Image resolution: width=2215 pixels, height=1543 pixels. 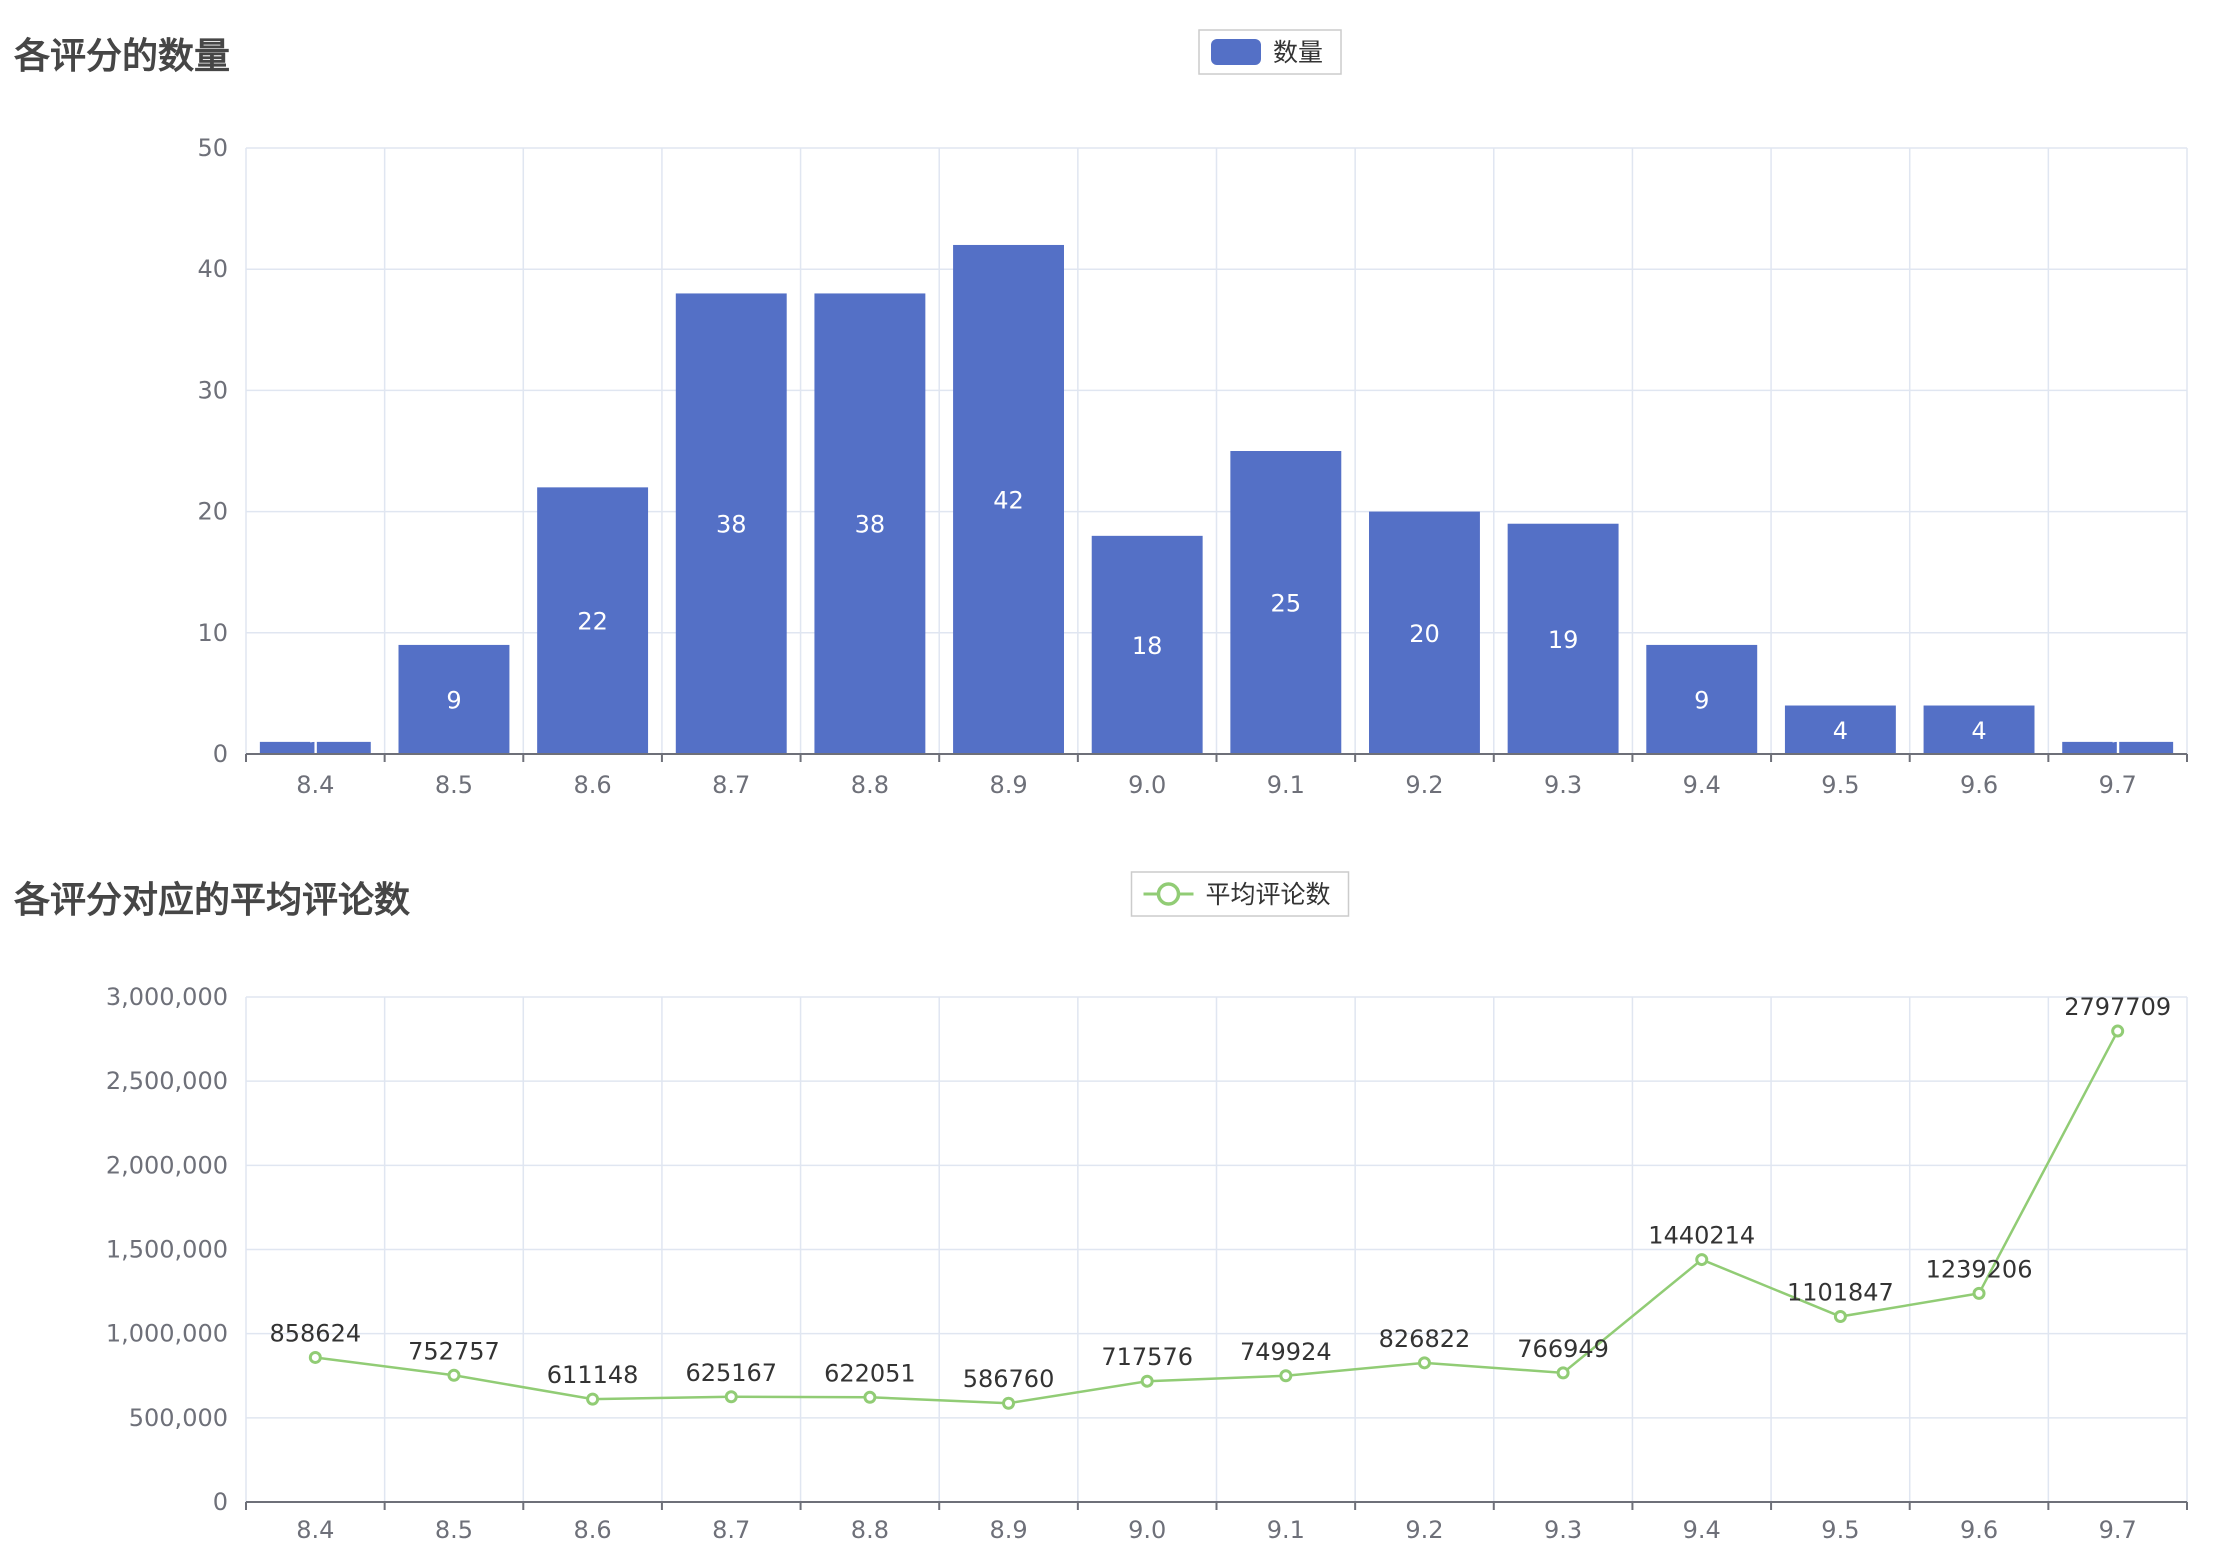 I want to click on legend-box, so click(x=1240, y=894).